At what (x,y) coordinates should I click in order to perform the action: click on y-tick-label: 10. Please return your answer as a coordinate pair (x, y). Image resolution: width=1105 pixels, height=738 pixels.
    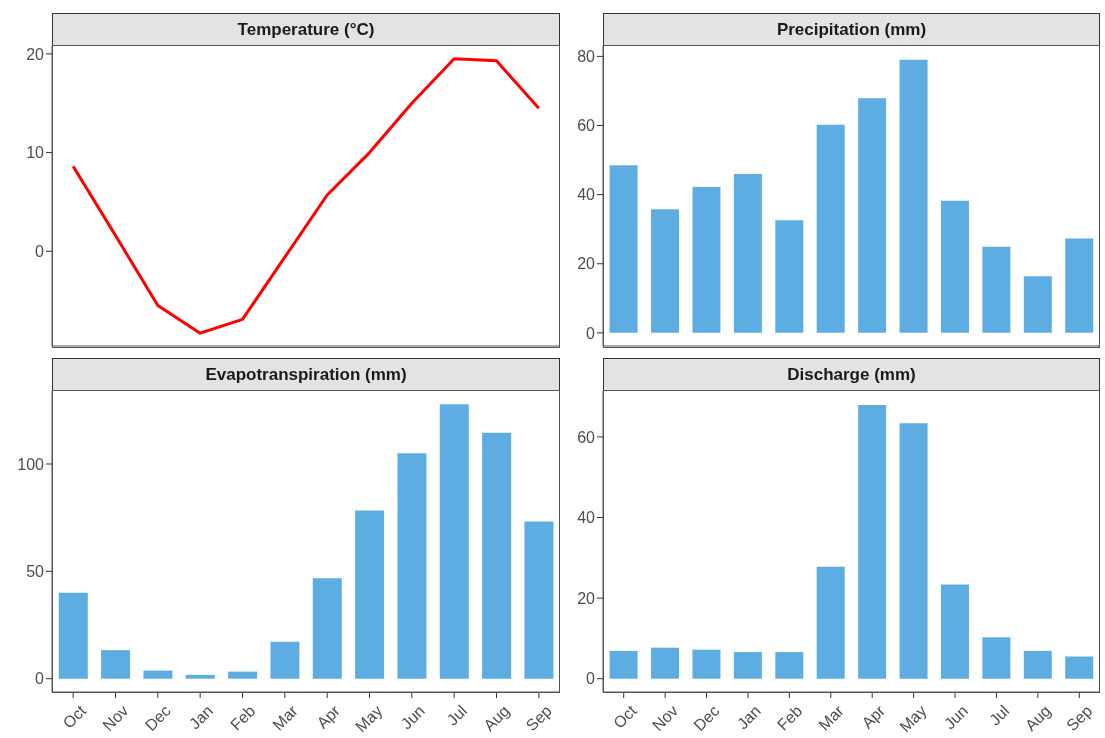
    Looking at the image, I should click on (35, 153).